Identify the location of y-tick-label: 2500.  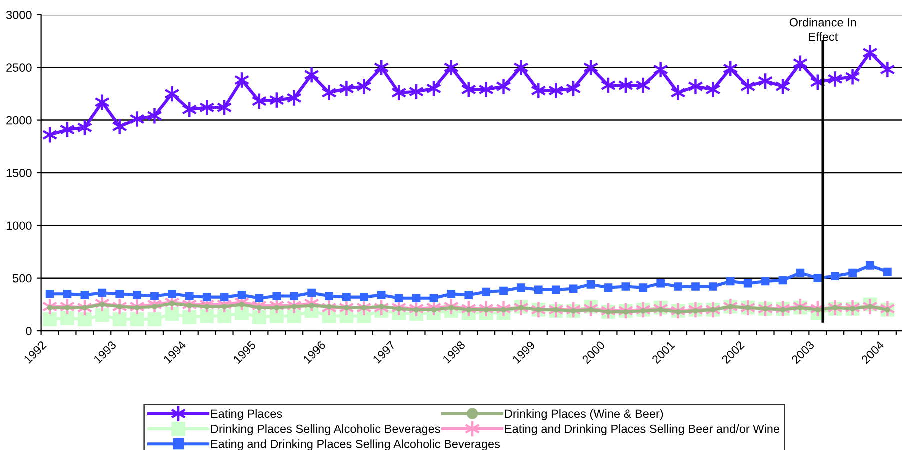
(19, 68).